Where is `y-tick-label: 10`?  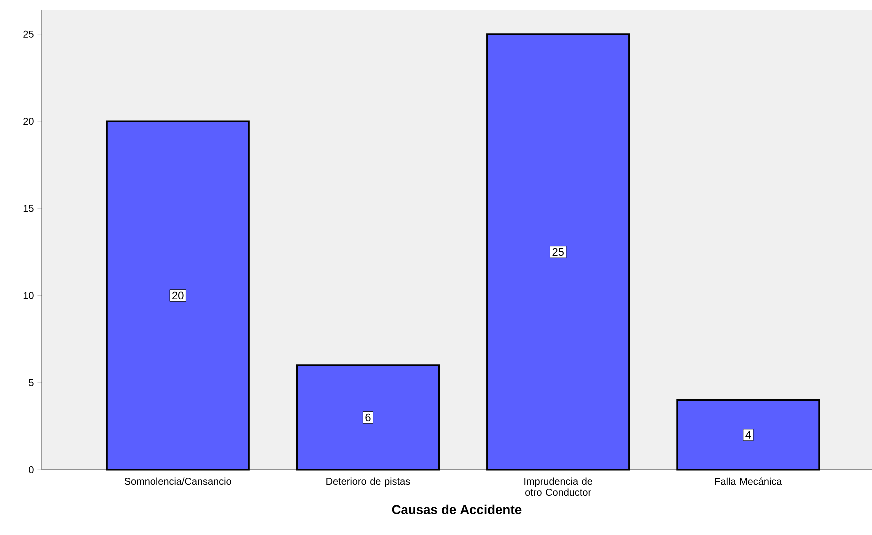
y-tick-label: 10 is located at coordinates (29, 296).